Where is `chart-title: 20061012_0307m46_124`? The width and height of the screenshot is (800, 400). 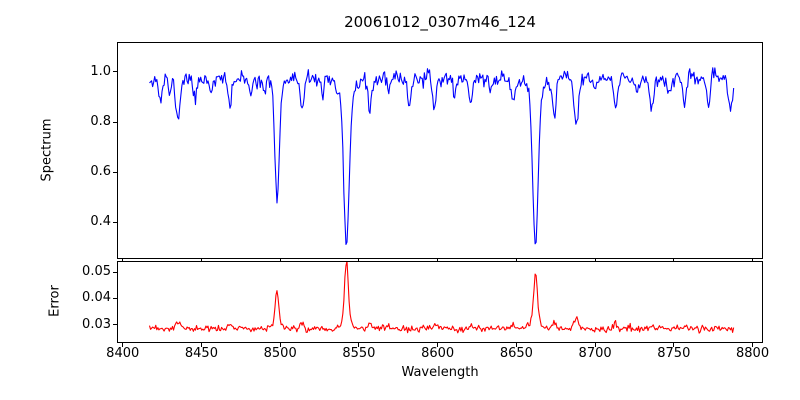
chart-title: 20061012_0307m46_124 is located at coordinates (440, 22).